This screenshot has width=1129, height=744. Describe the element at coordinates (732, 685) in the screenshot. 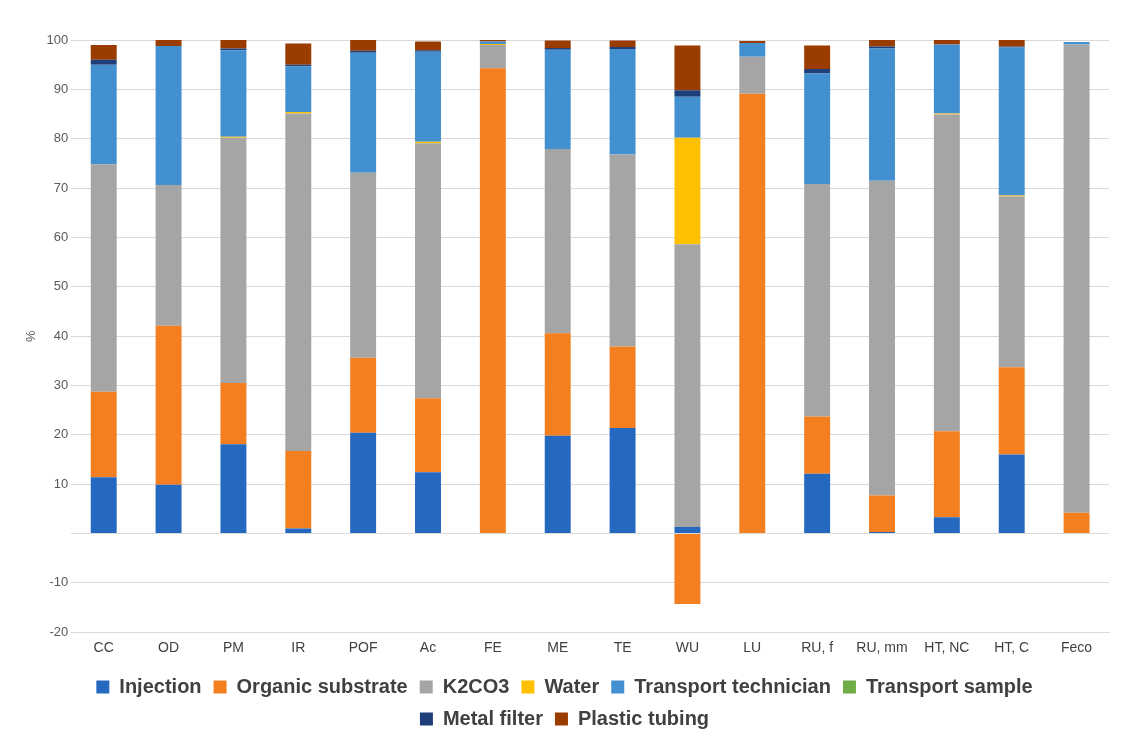

I see `legend-label: Transport technician` at that location.